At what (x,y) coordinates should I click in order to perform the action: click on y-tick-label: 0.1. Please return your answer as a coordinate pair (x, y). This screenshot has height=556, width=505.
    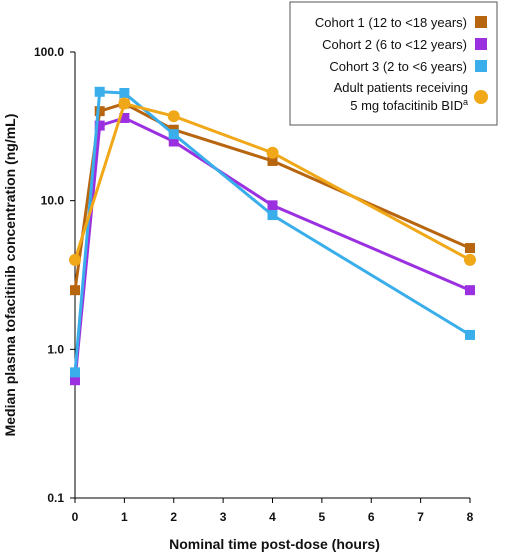
    Looking at the image, I should click on (55, 498).